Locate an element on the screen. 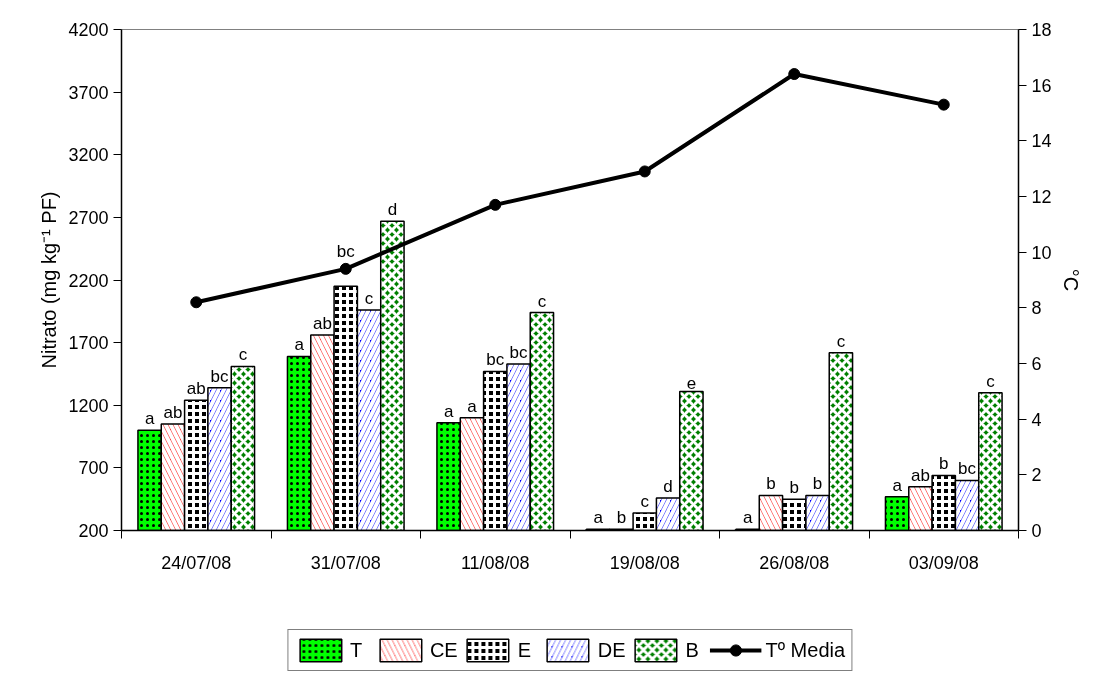  y2-tick-label: 8 is located at coordinates (1036, 308).